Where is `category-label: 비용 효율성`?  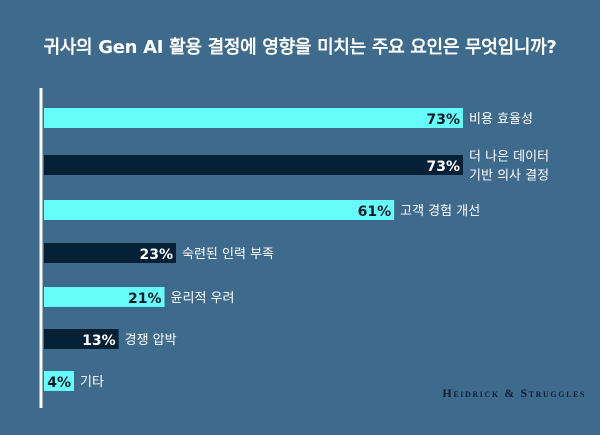 category-label: 비용 효율성 is located at coordinates (501, 119).